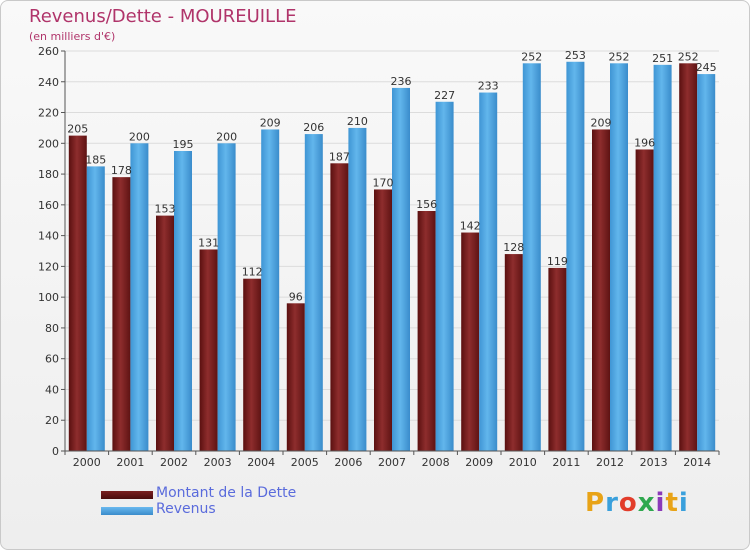 This screenshot has height=550, width=750. I want to click on data-label-debt: 153, so click(165, 209).